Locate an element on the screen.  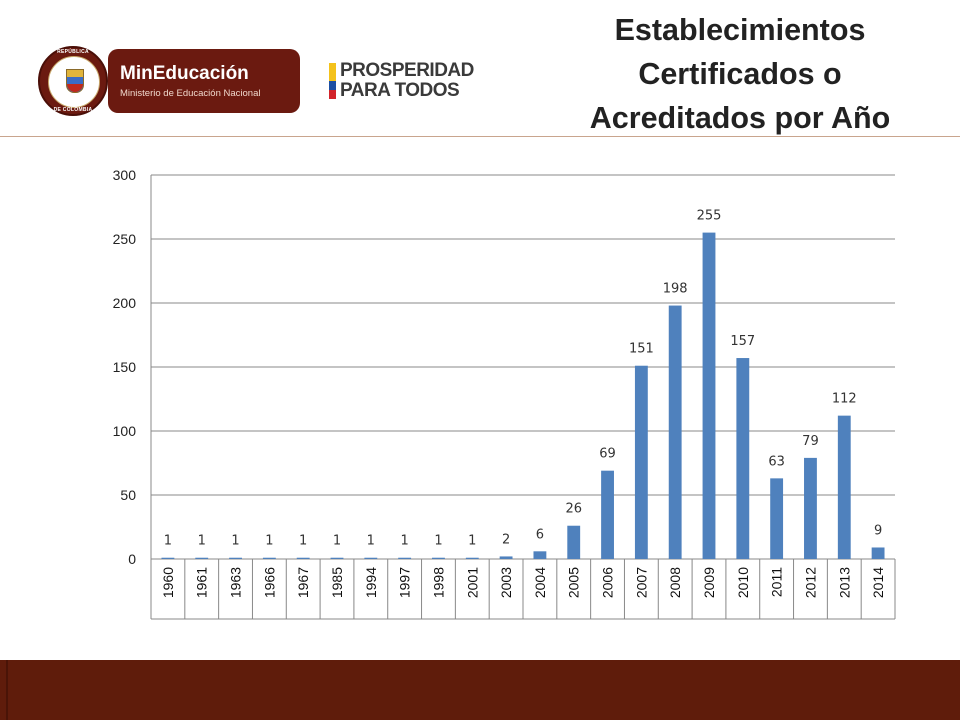
data-label-2001: 1 is located at coordinates (472, 541).